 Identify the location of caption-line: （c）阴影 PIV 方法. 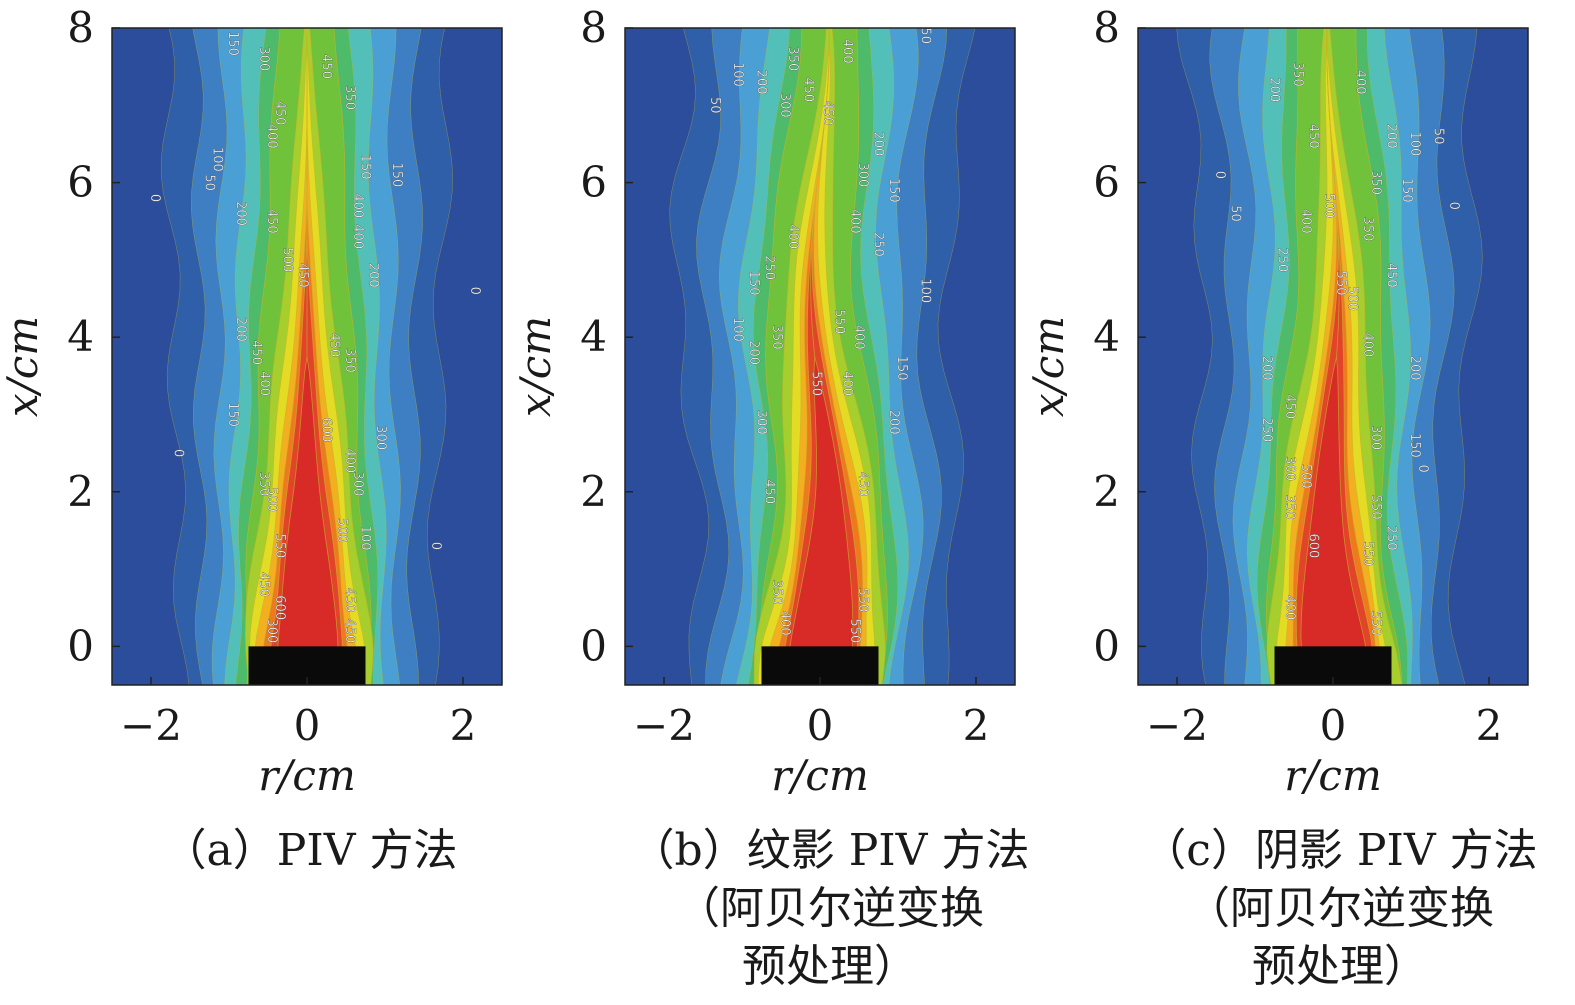
(1340, 850).